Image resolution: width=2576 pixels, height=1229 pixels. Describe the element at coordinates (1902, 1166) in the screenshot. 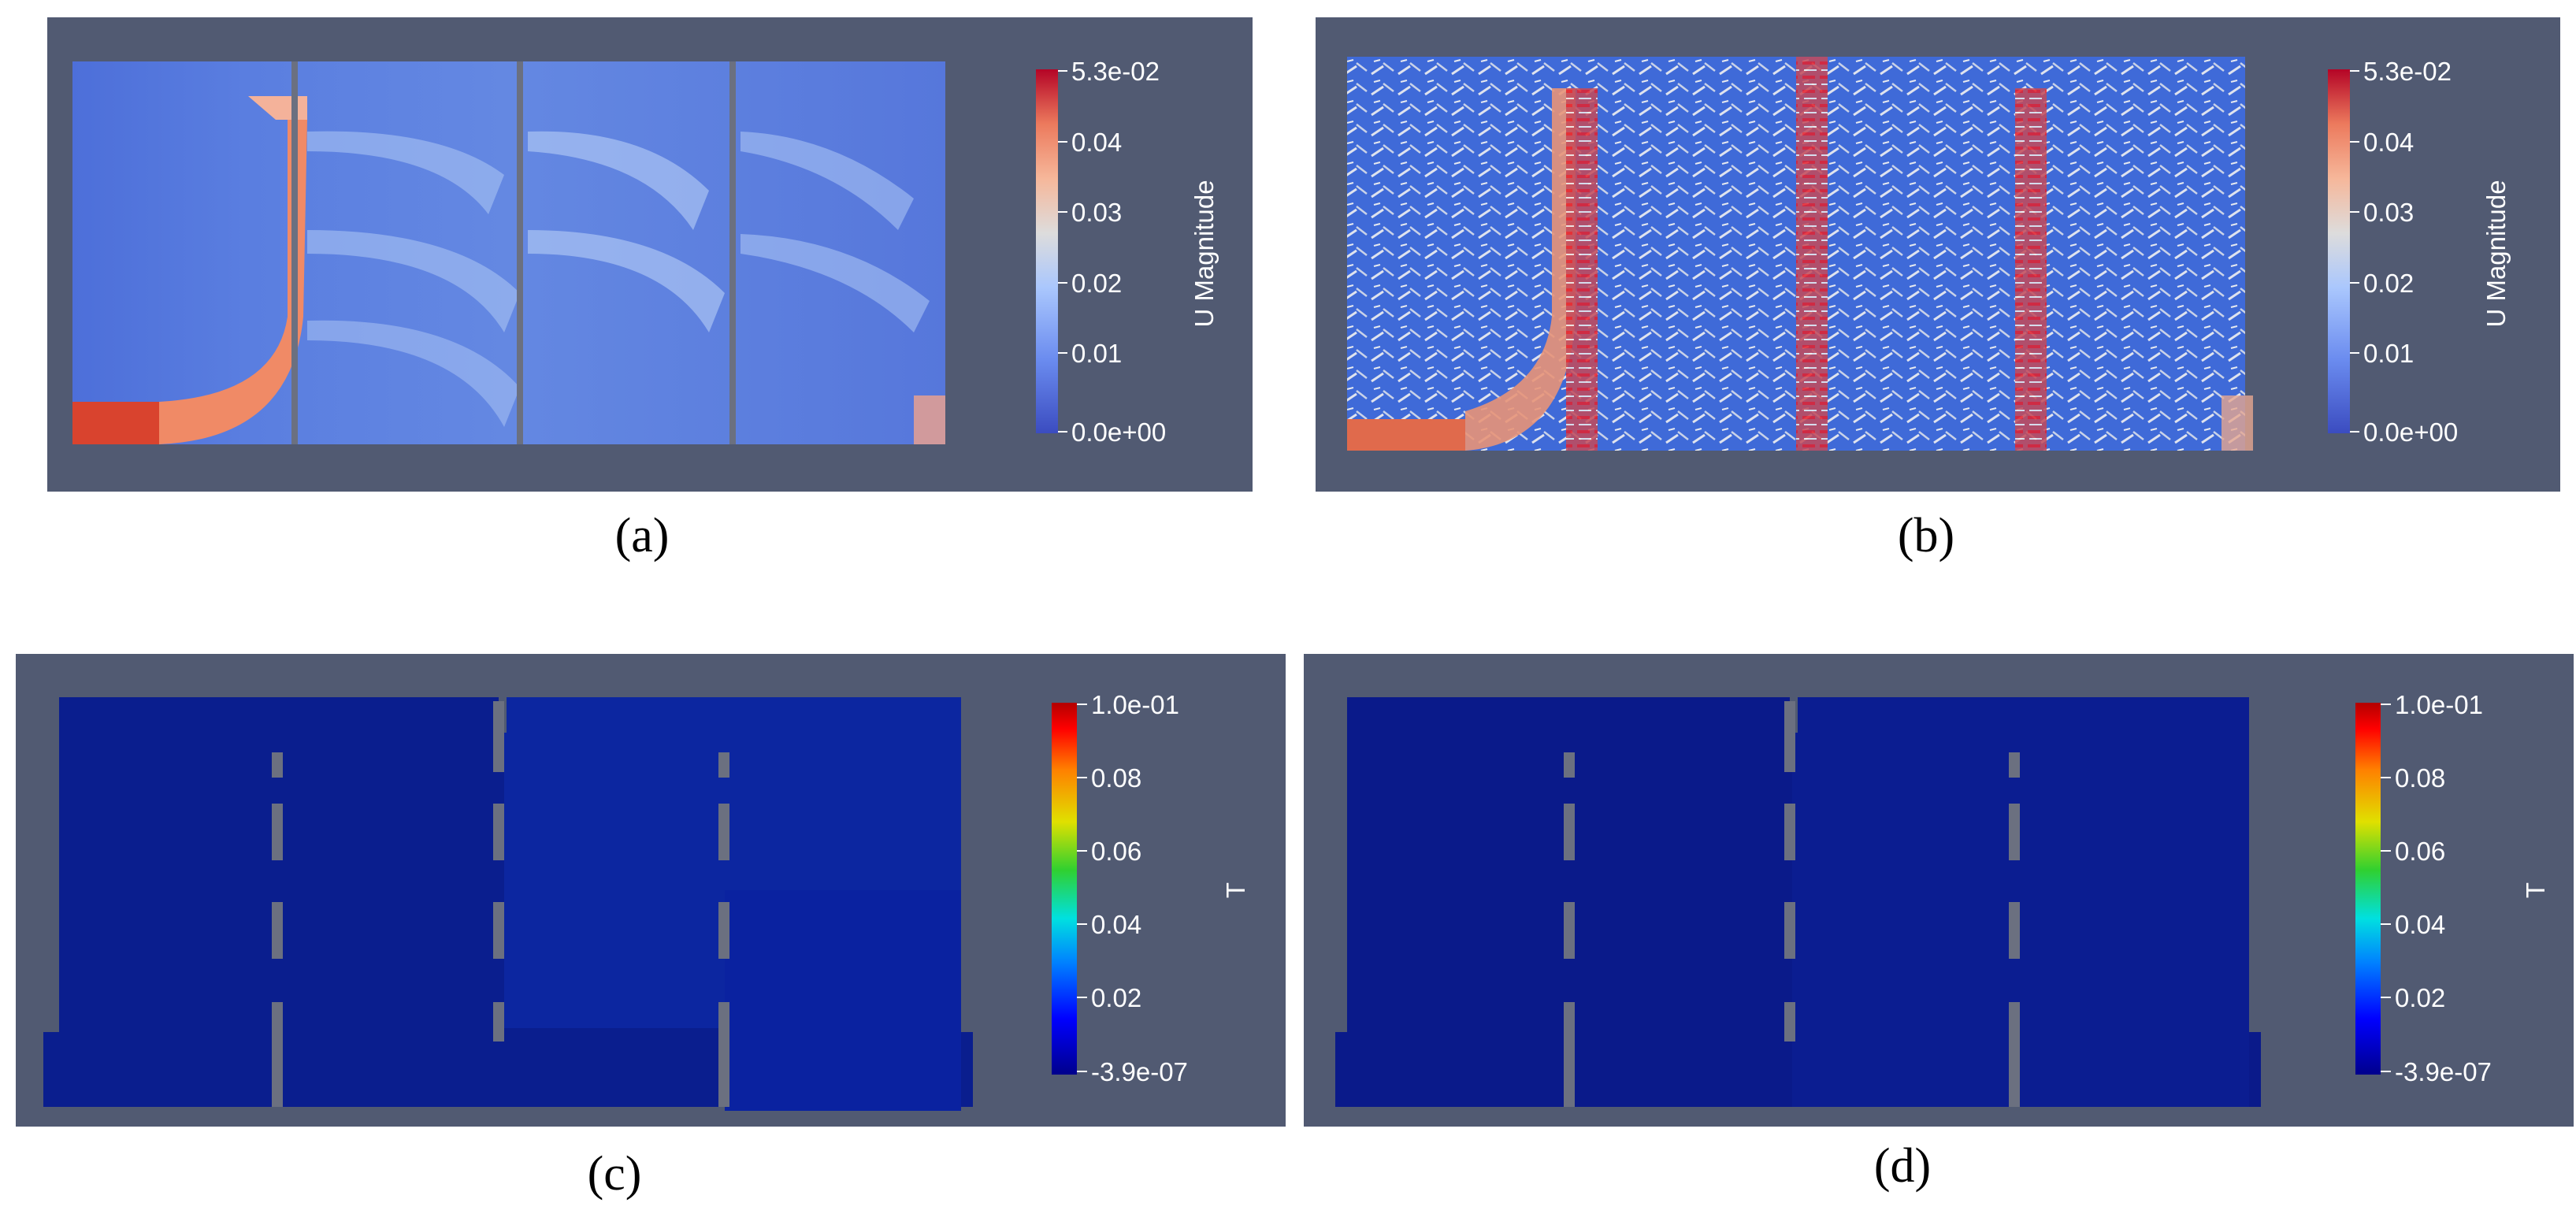

I see `caption-d: (d)` at that location.